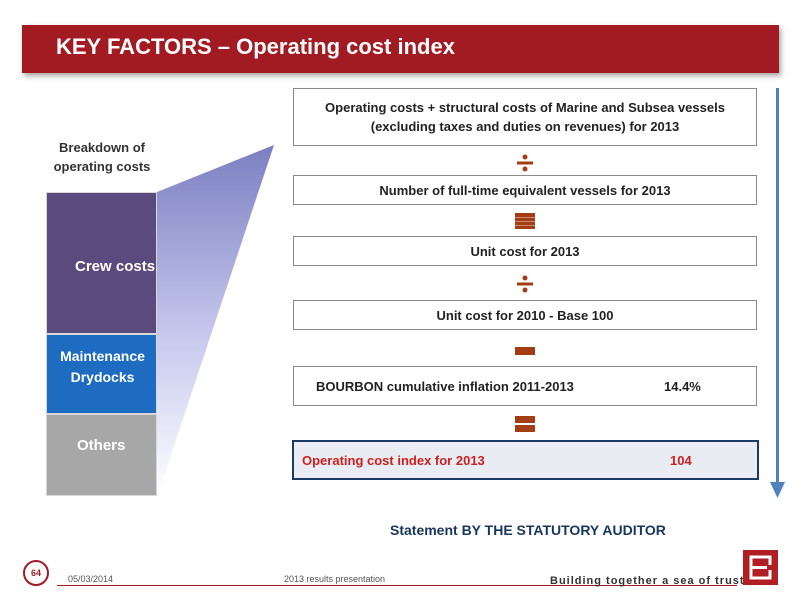  I want to click on index-label: Operating cost index for 2013, so click(393, 460).